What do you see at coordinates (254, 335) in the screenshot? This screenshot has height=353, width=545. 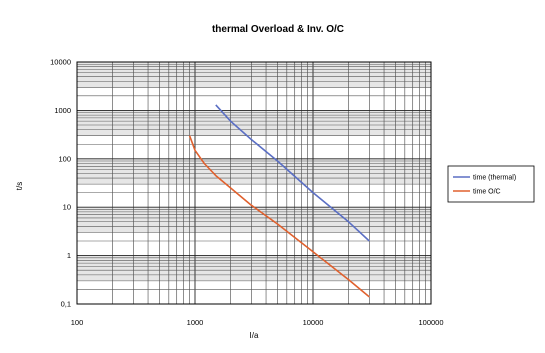 I see `x-axis-label: I/a` at bounding box center [254, 335].